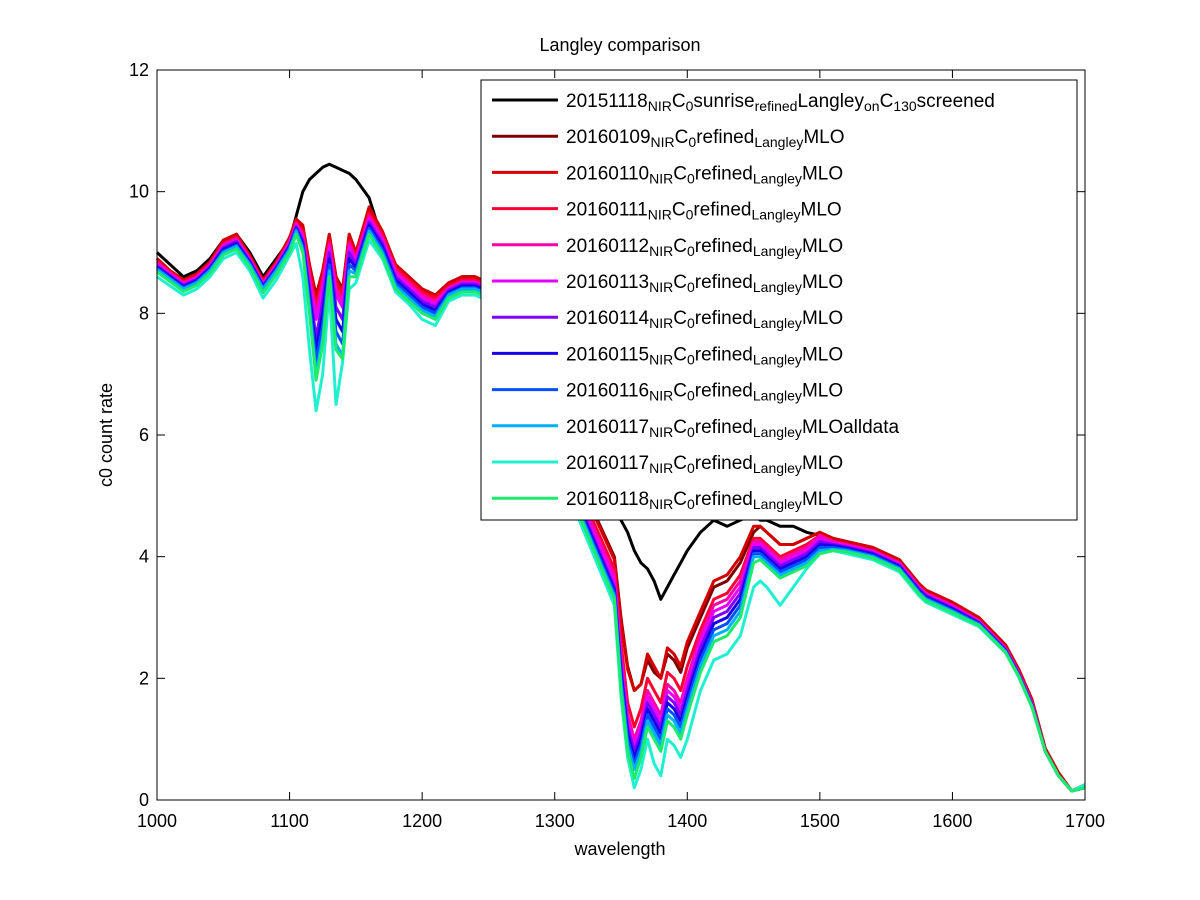 This screenshot has height=900, width=1200. I want to click on legend-label-12: 20160118NIRC0refinedLangleyMLO, so click(704, 500).